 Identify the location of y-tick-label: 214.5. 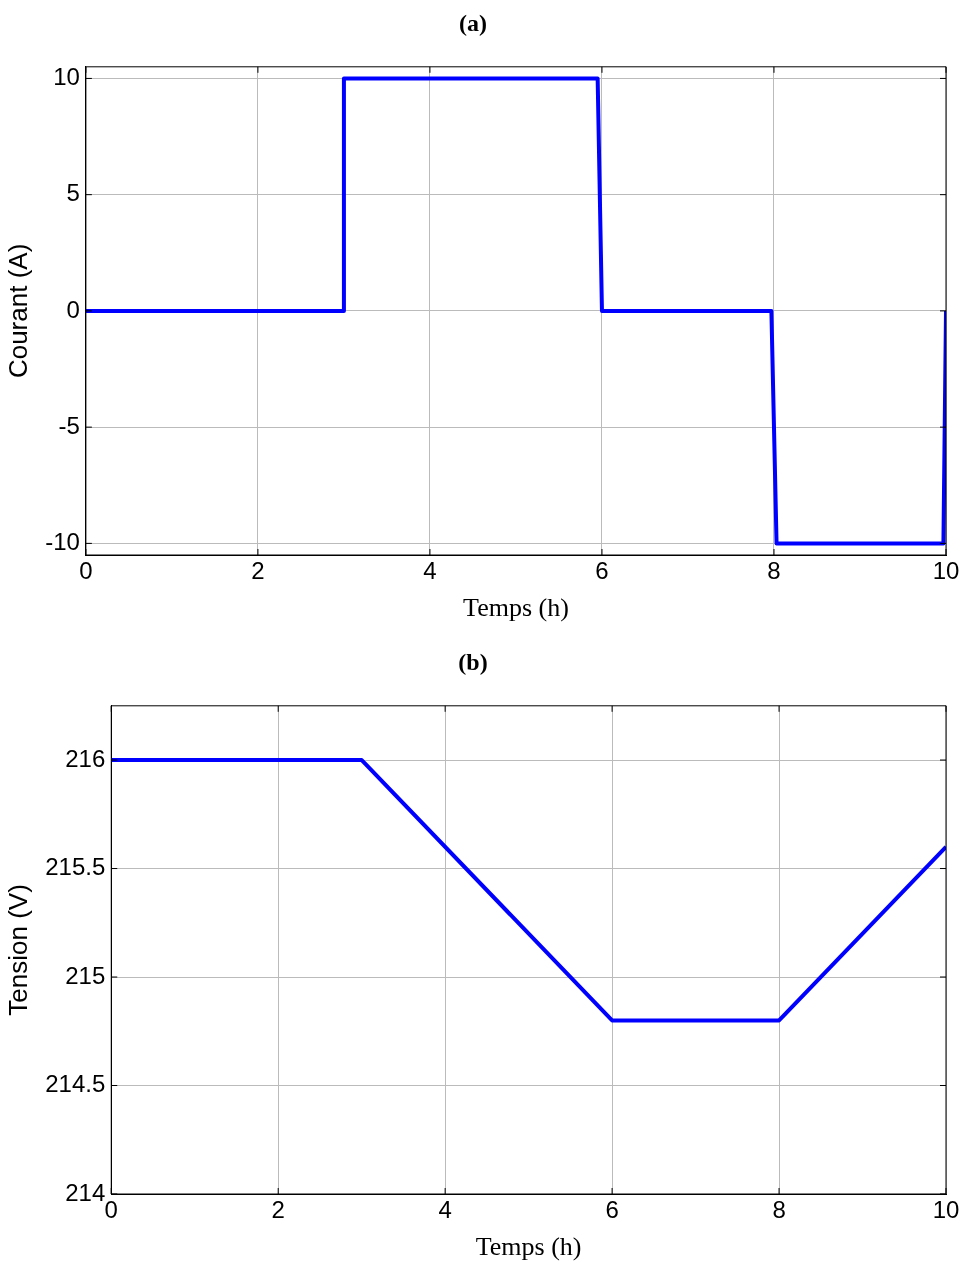
(75, 1084).